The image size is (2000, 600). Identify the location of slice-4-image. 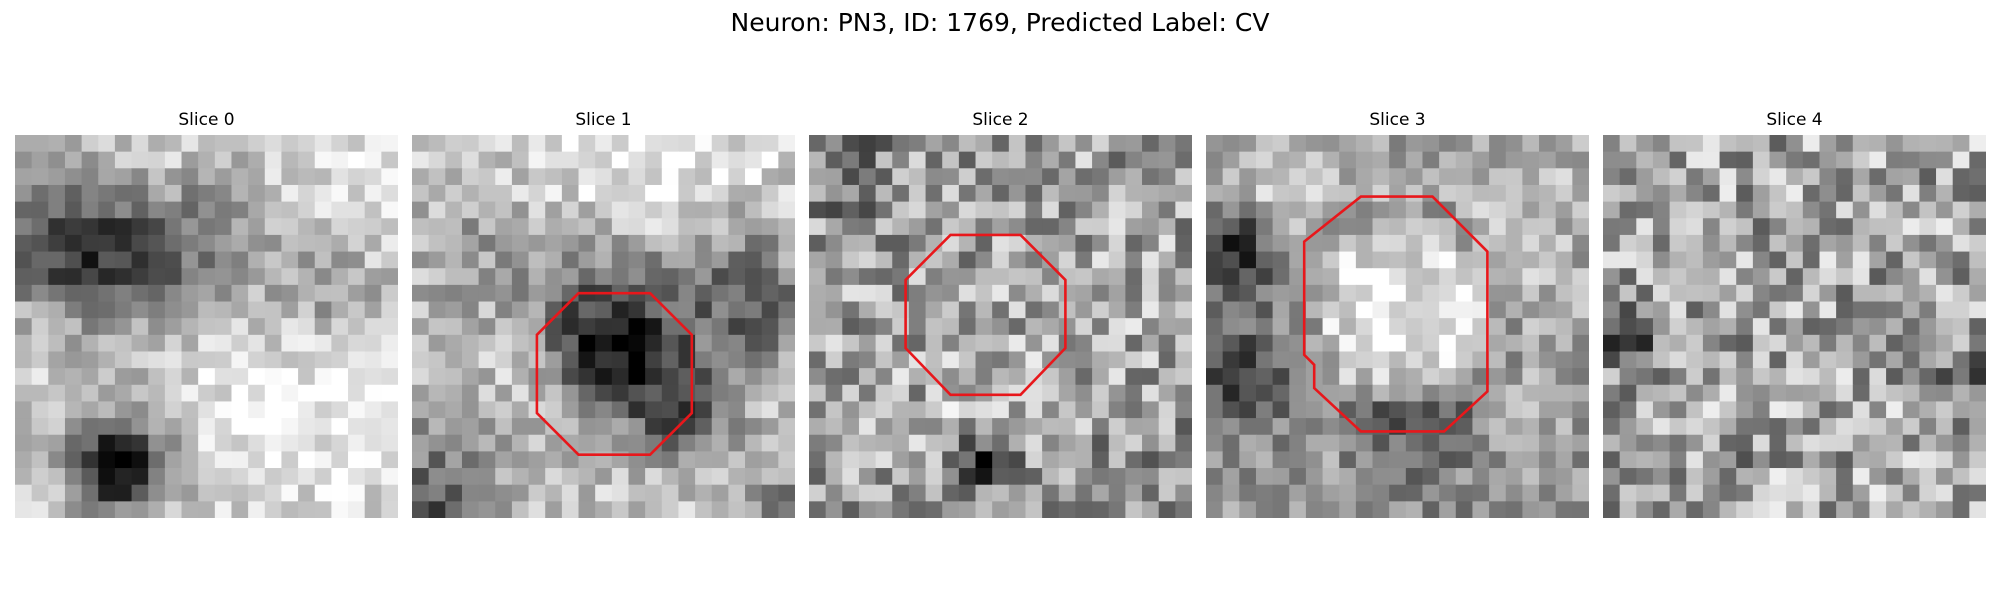
(1794, 326).